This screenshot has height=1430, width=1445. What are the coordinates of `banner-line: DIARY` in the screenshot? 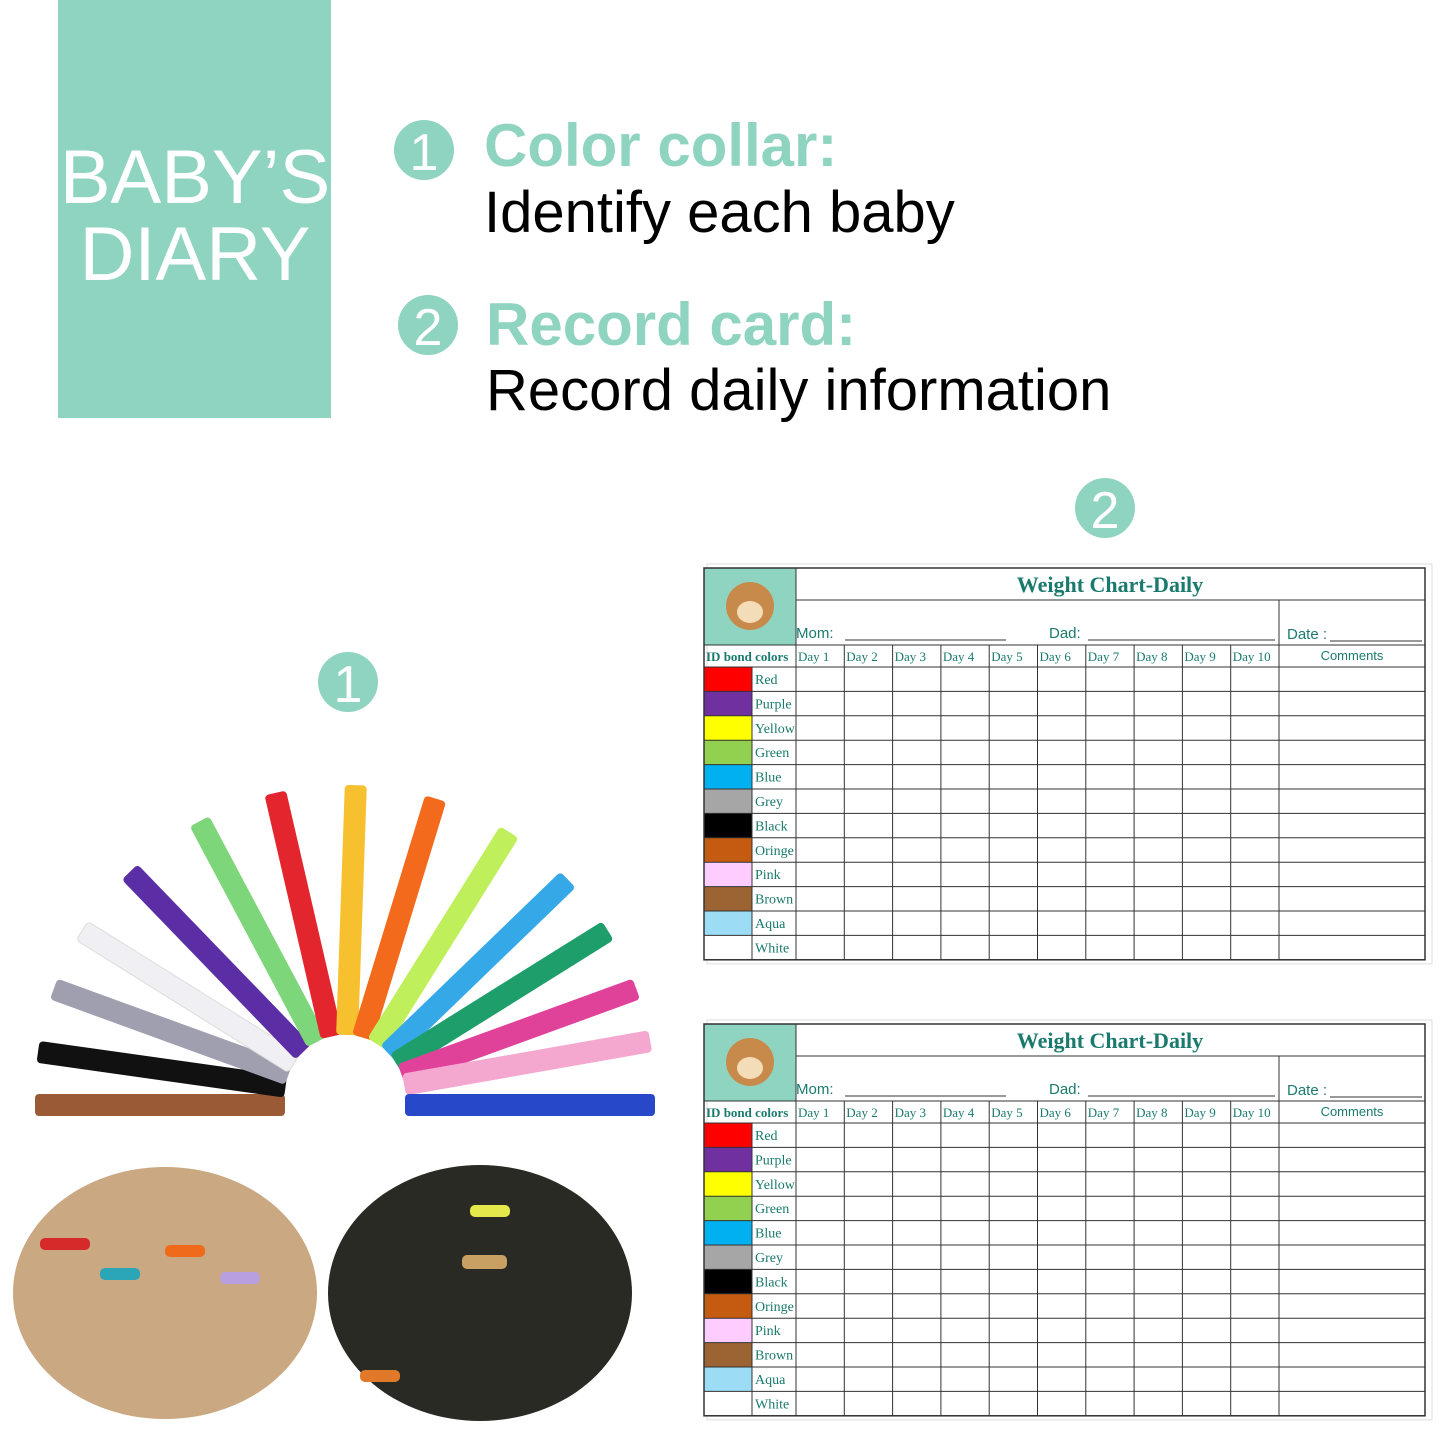 It's located at (195, 254).